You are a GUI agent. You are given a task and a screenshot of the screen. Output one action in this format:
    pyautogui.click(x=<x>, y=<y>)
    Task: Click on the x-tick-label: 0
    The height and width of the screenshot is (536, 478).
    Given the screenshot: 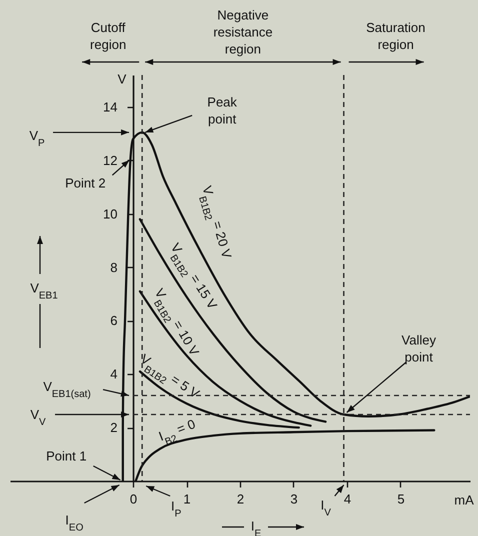 What is the action you would take?
    pyautogui.click(x=134, y=499)
    